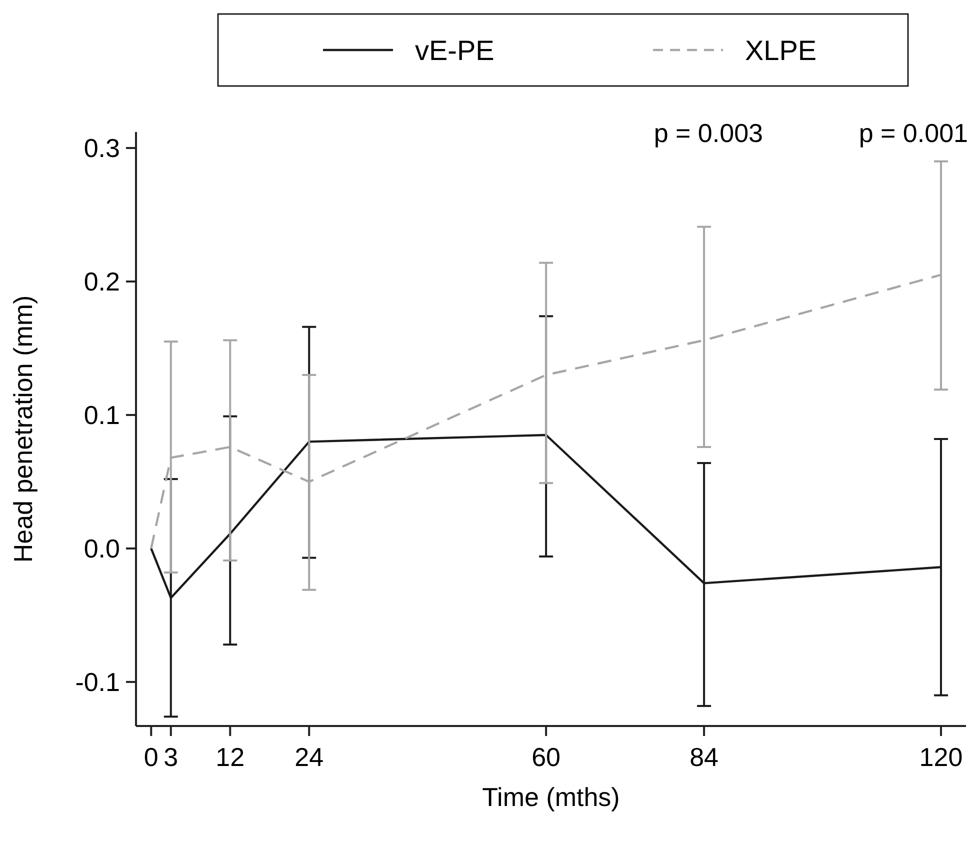 The image size is (980, 846). Describe the element at coordinates (230, 757) in the screenshot. I see `x-tick-label: 12` at that location.